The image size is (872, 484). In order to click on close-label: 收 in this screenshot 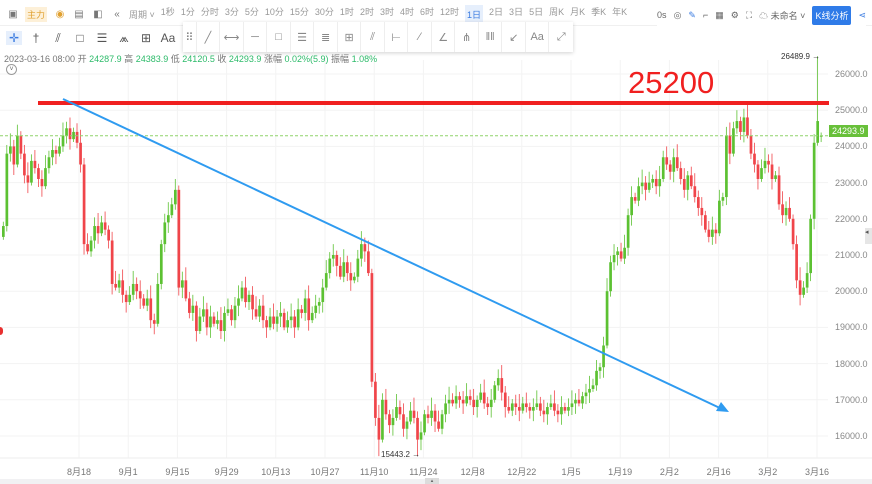, I will do `click(222, 59)`.